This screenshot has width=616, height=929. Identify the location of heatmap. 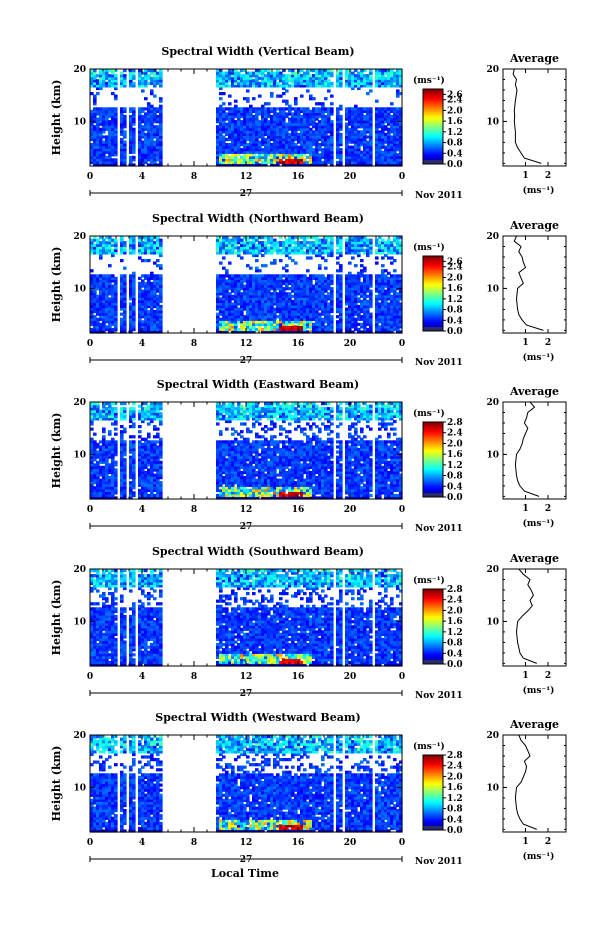
(246, 118).